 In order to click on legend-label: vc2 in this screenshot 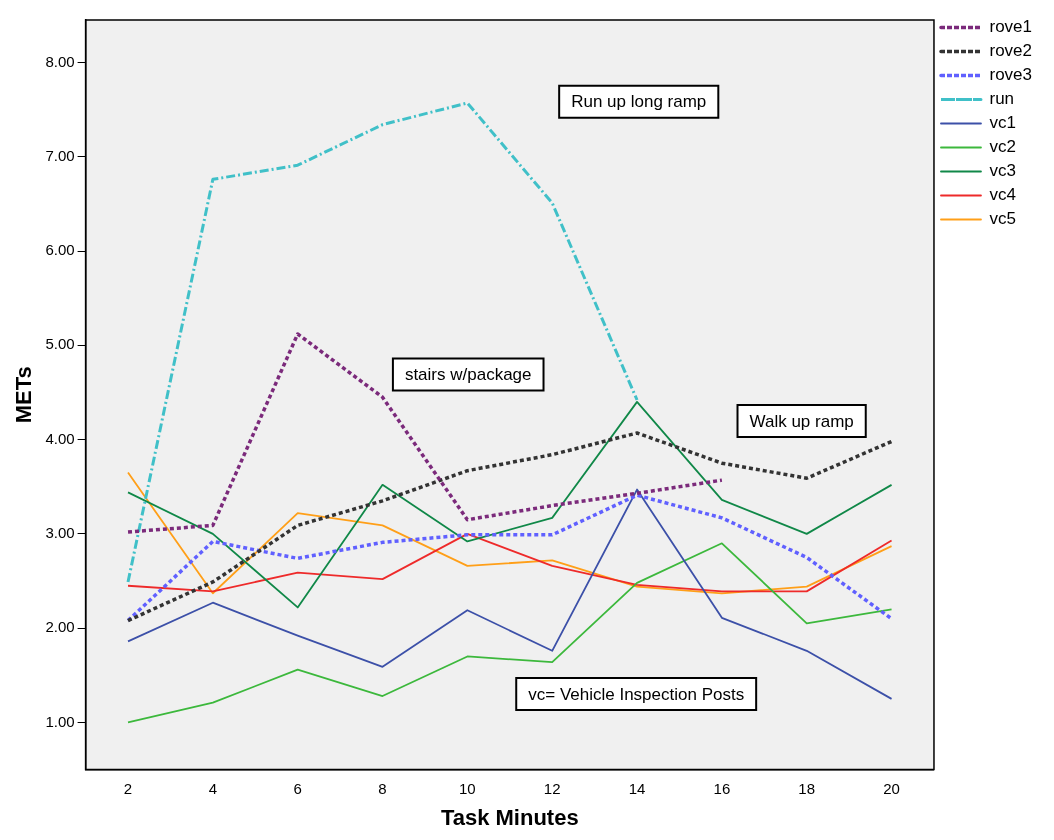, I will do `click(1002, 147)`.